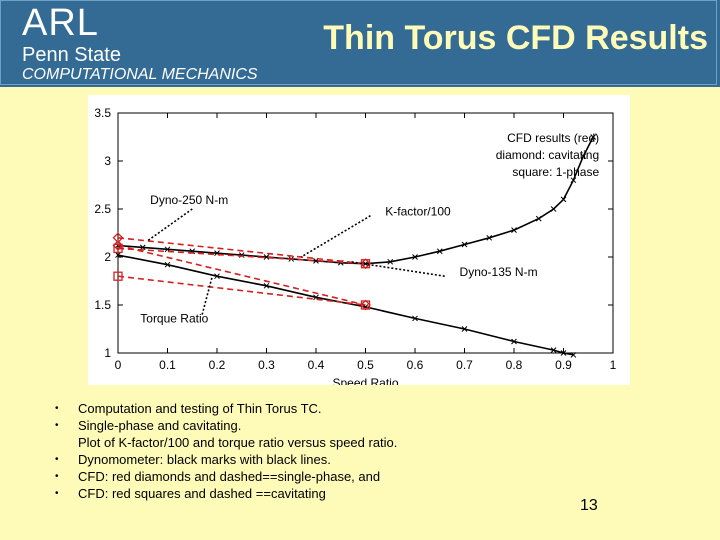 Image resolution: width=720 pixels, height=540 pixels. I want to click on x-axis-label: Speed Ratio, so click(365, 380).